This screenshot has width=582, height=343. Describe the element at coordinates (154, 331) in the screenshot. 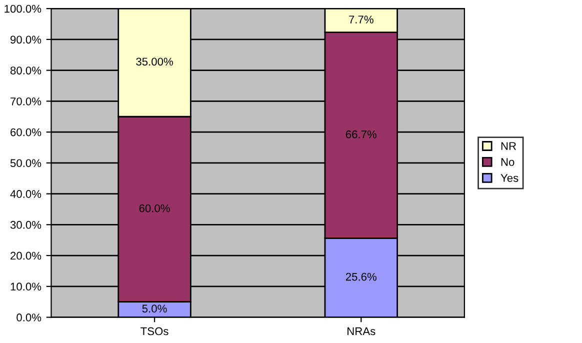

I see `x-tick-label: TSOs` at that location.